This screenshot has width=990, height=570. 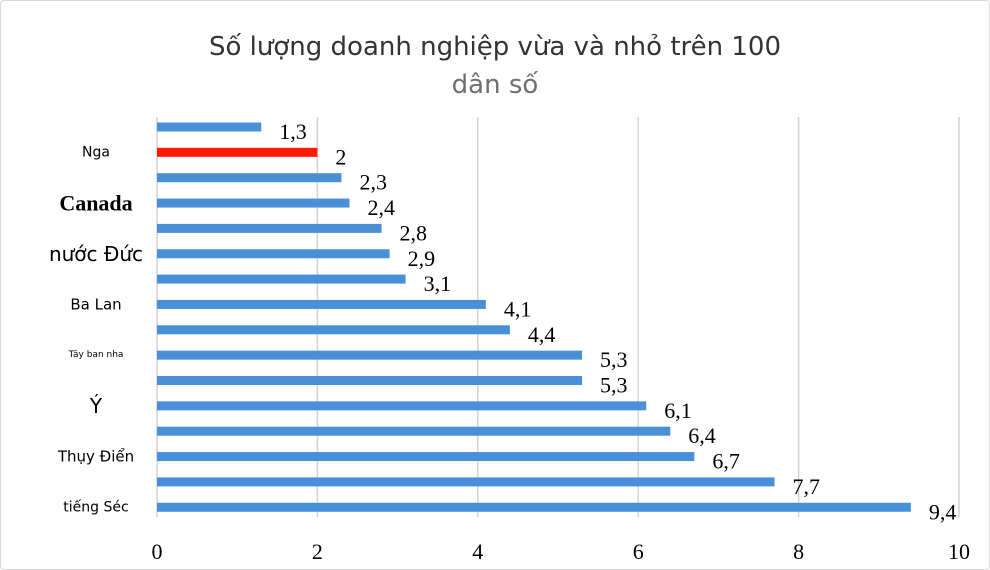 What do you see at coordinates (702, 435) in the screenshot?
I see `data-label: 6,4` at bounding box center [702, 435].